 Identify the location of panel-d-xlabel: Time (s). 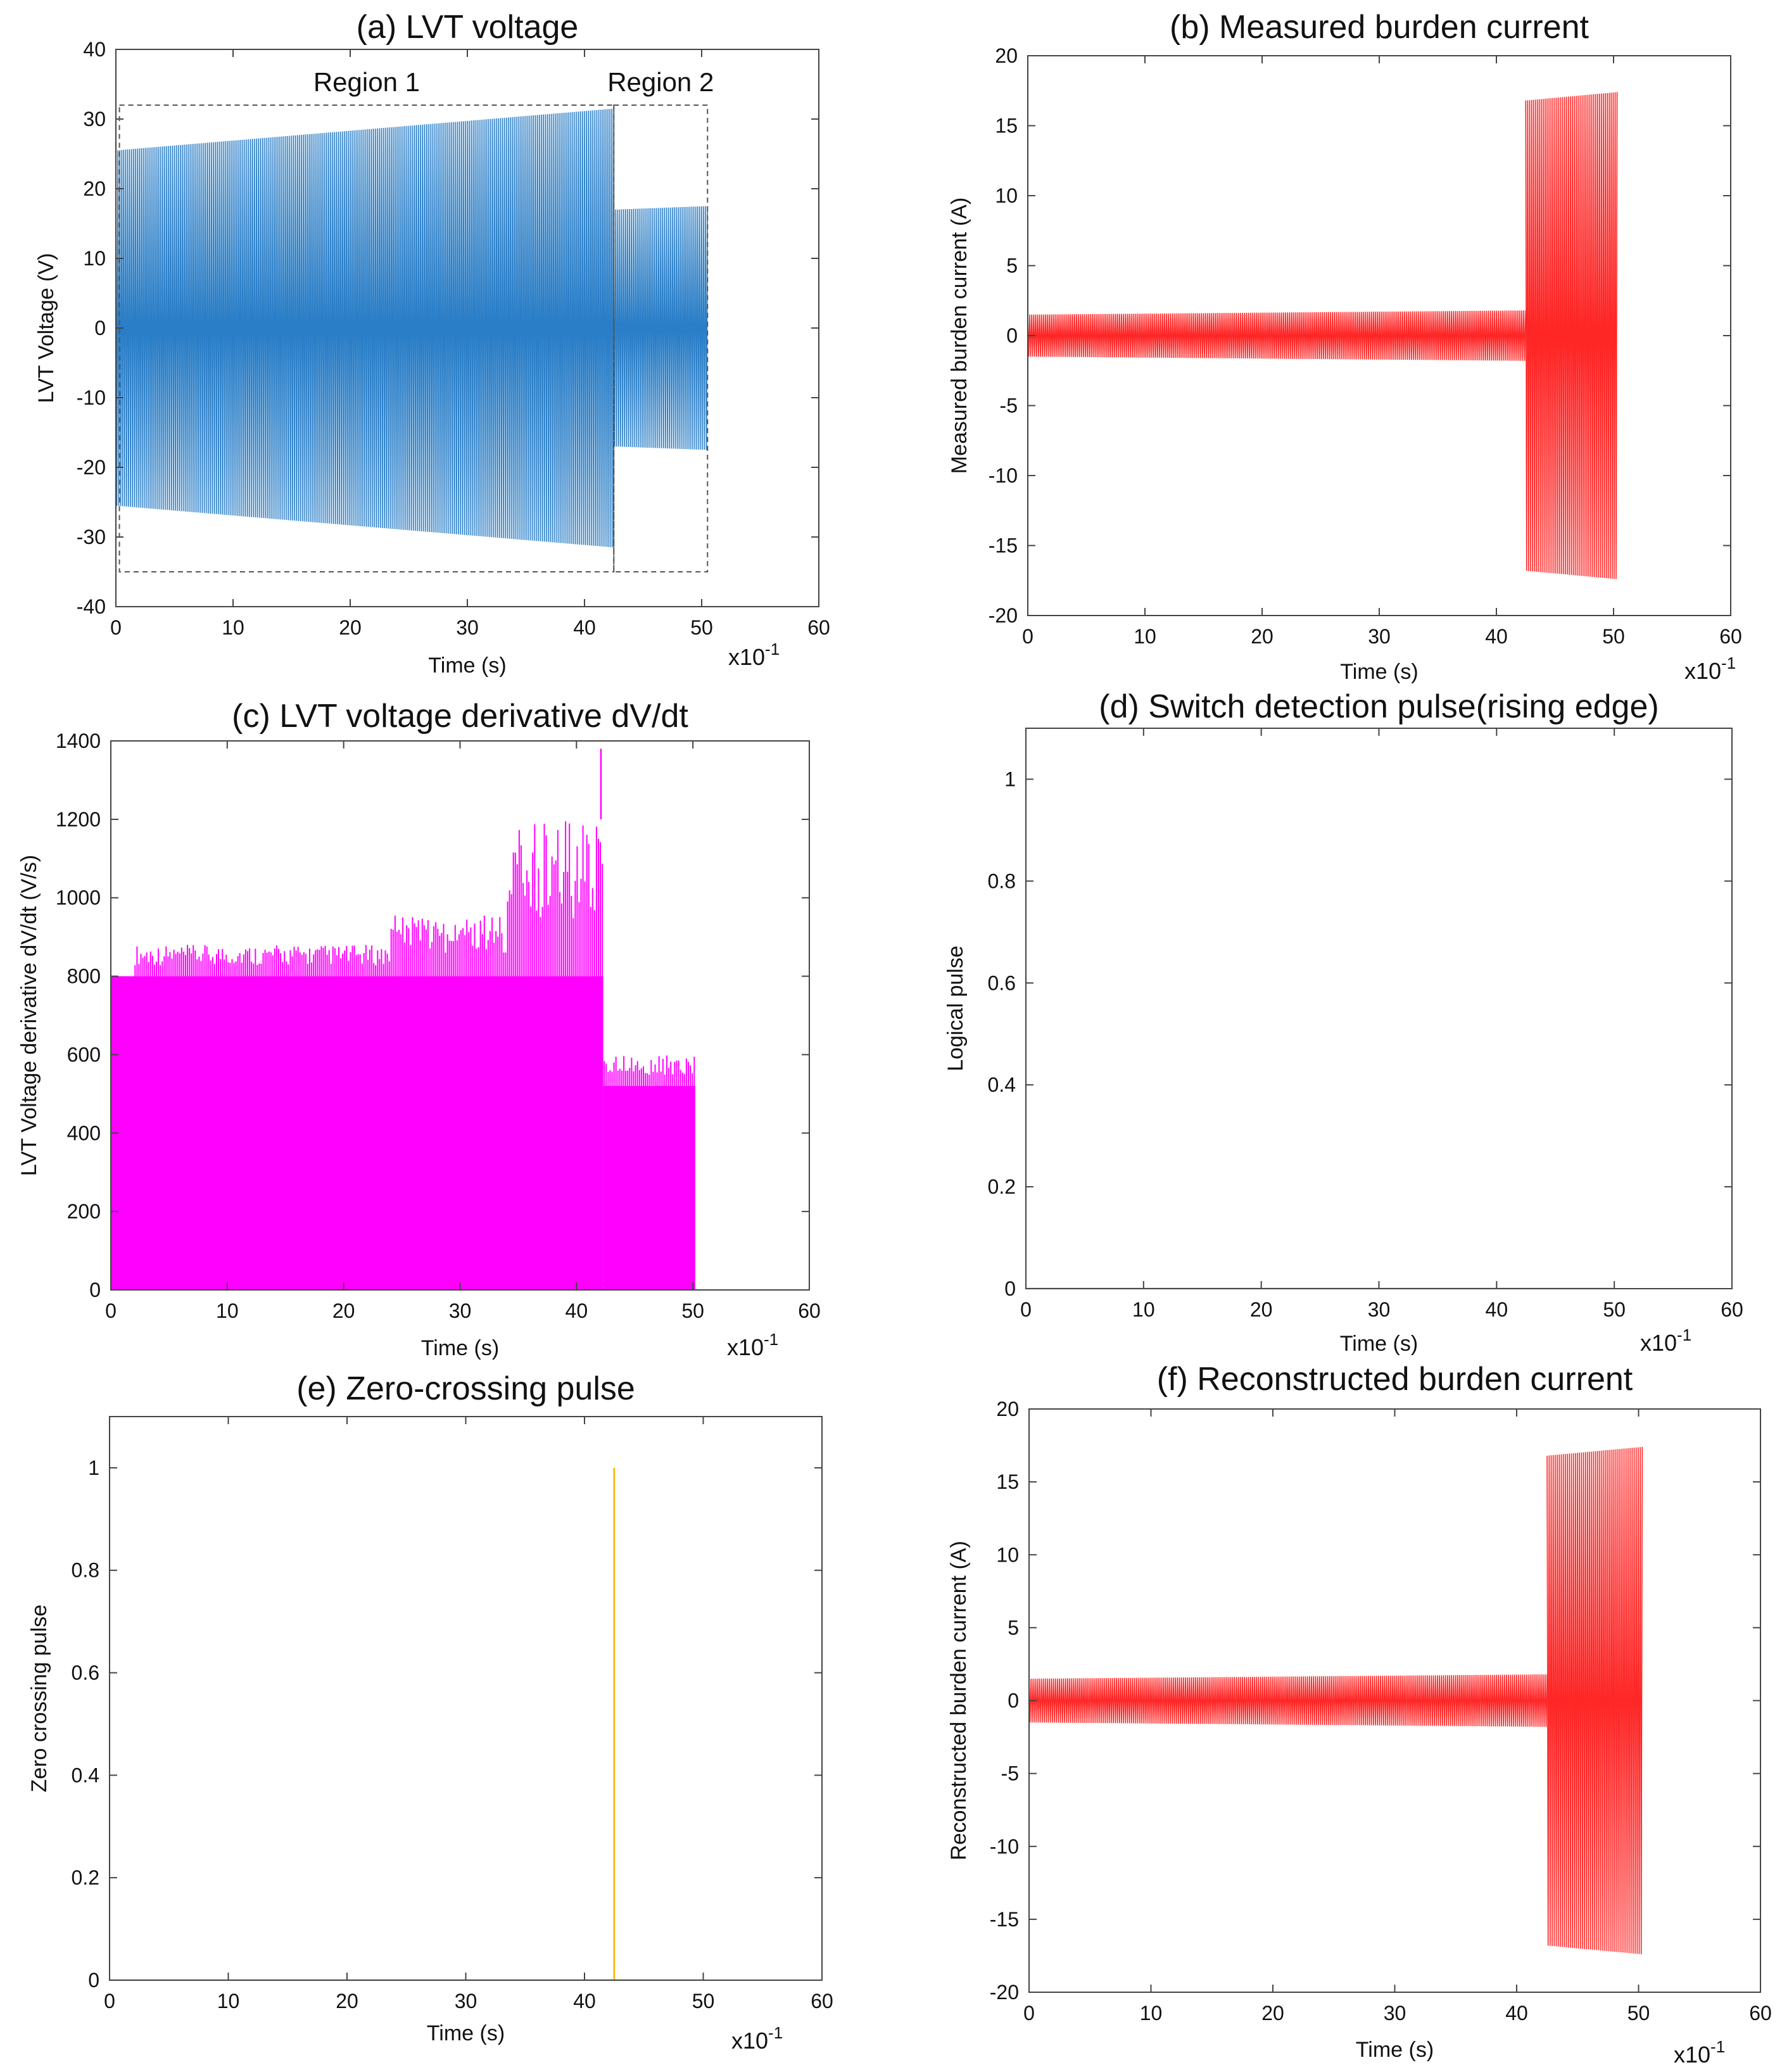
(1379, 1344).